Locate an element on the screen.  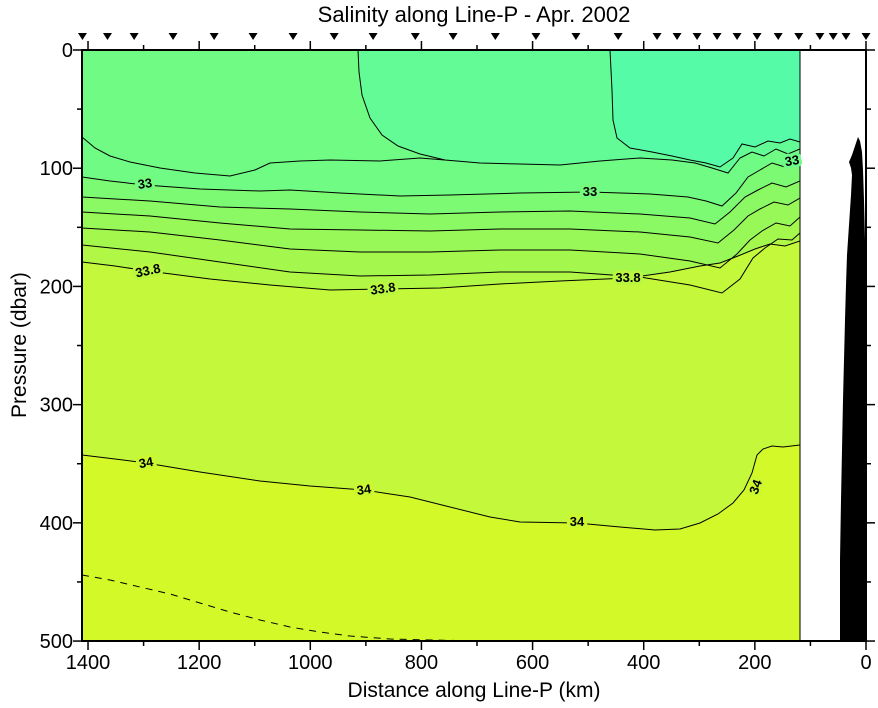
x-tick-label: 1000 is located at coordinates (310, 663).